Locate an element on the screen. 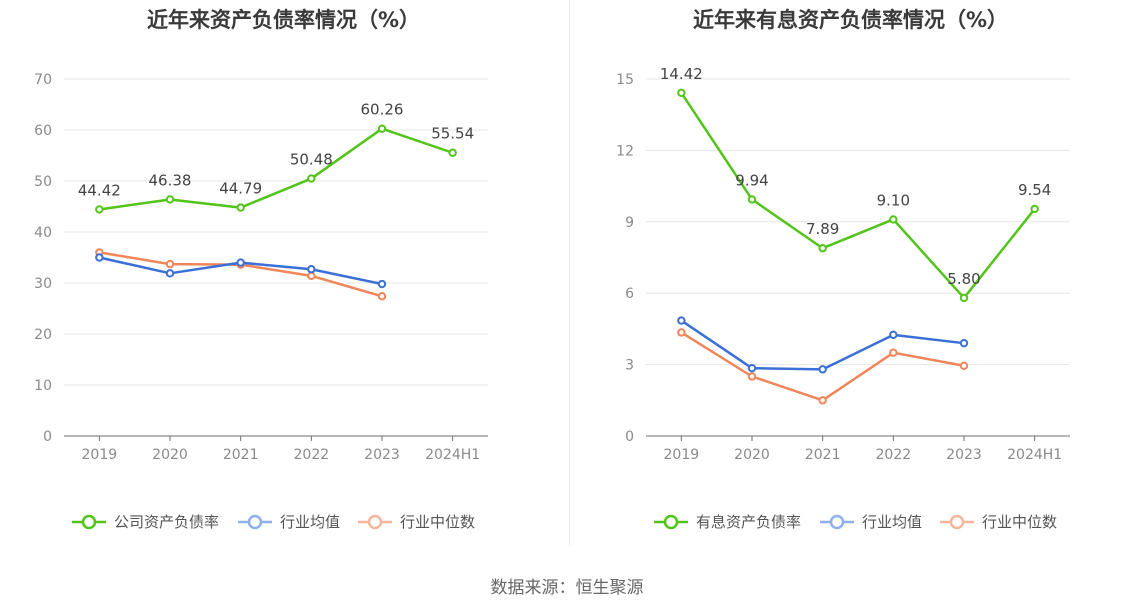 The image size is (1134, 612). y-tick-label: 6 is located at coordinates (629, 294).